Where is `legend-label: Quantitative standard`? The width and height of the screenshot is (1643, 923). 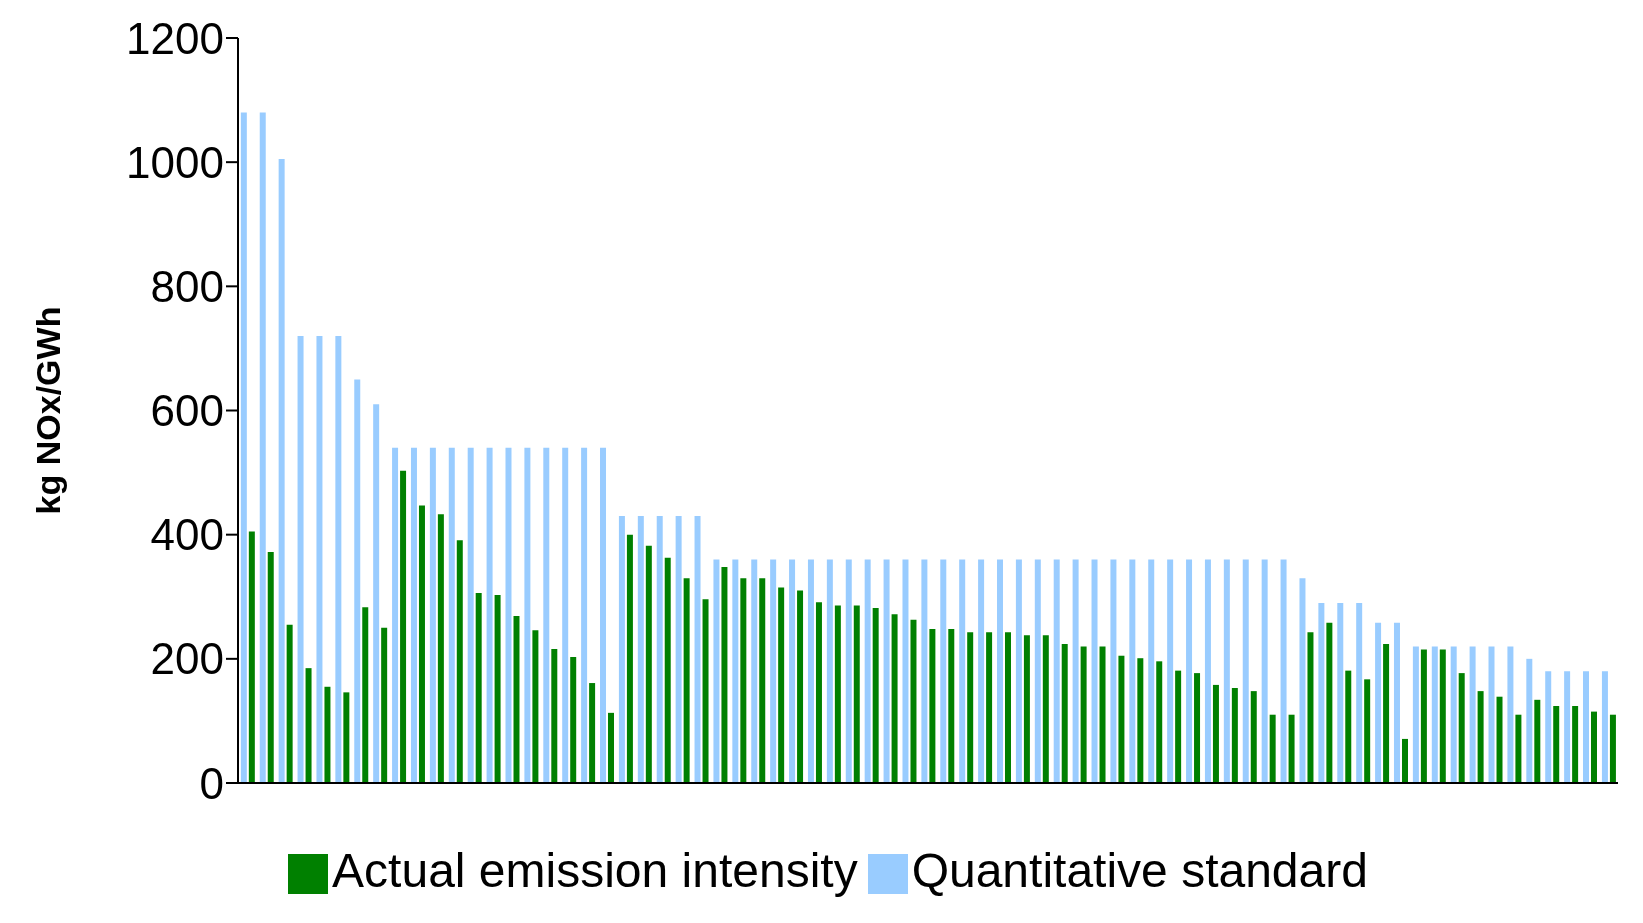 legend-label: Quantitative standard is located at coordinates (1139, 870).